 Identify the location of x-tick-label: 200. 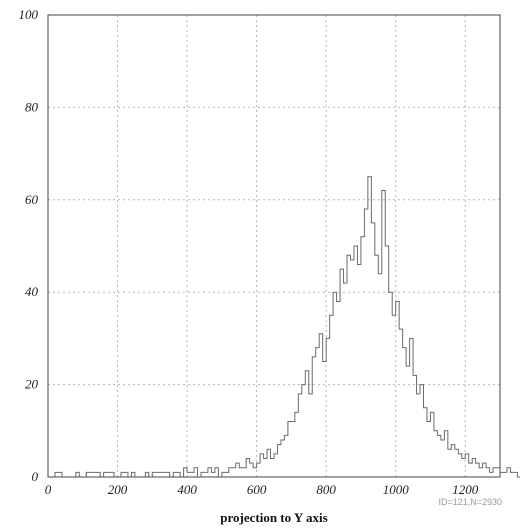
(118, 489).